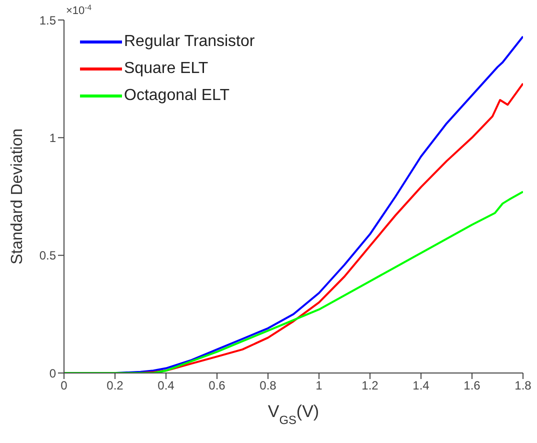 This screenshot has height=443, width=537. What do you see at coordinates (217, 385) in the screenshot?
I see `x-tick-label: 0.6` at bounding box center [217, 385].